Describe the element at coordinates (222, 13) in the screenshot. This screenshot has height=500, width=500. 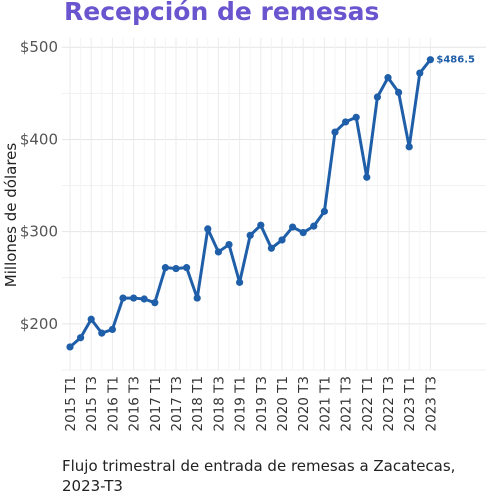
I see `chart-title: Recepción de remesas` at that location.